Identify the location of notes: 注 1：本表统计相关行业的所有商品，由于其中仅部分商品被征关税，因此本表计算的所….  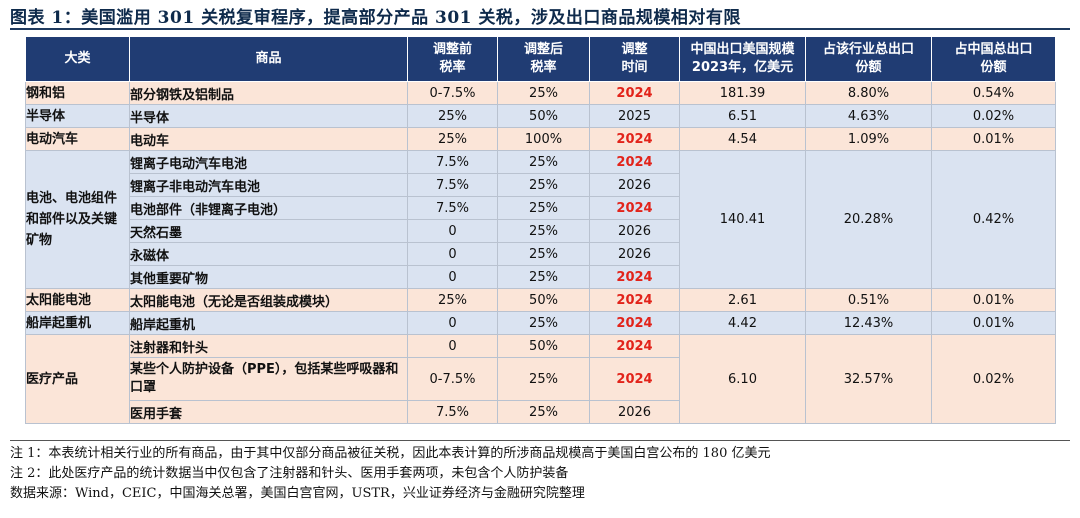
(540, 474).